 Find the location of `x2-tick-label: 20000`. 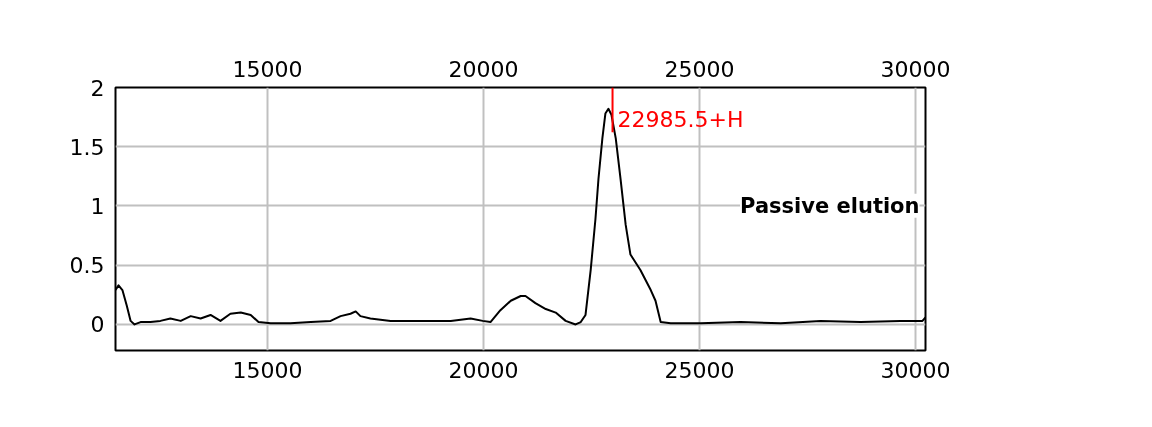

x2-tick-label: 20000 is located at coordinates (483, 370).